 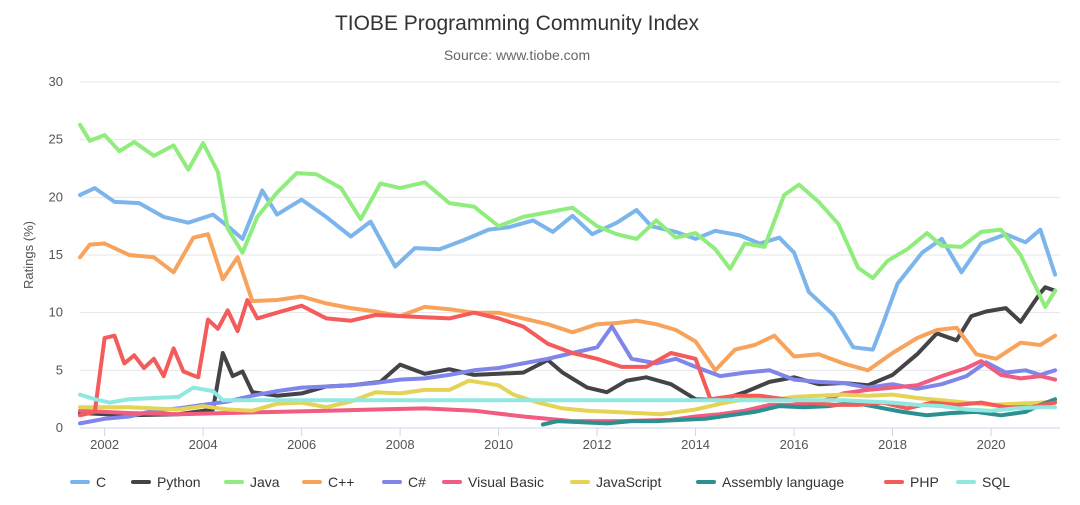 What do you see at coordinates (203, 444) in the screenshot?
I see `x-tick-label: 2004` at bounding box center [203, 444].